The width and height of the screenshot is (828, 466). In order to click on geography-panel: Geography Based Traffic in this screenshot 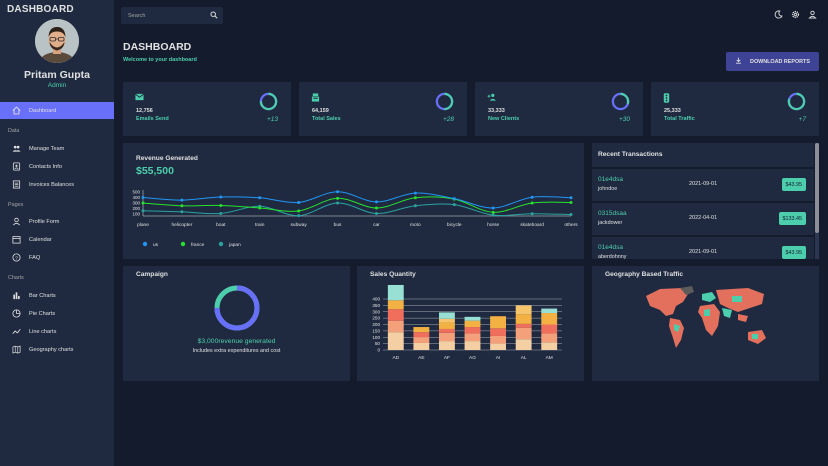, I will do `click(705, 323)`.